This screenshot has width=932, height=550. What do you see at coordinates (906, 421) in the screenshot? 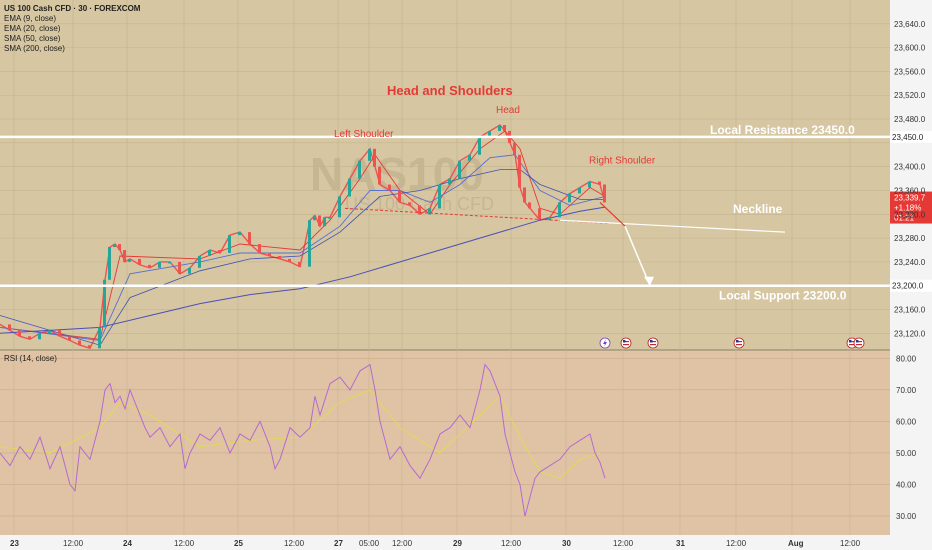
I see `rsi-axis-tick: 60.00` at bounding box center [906, 421].